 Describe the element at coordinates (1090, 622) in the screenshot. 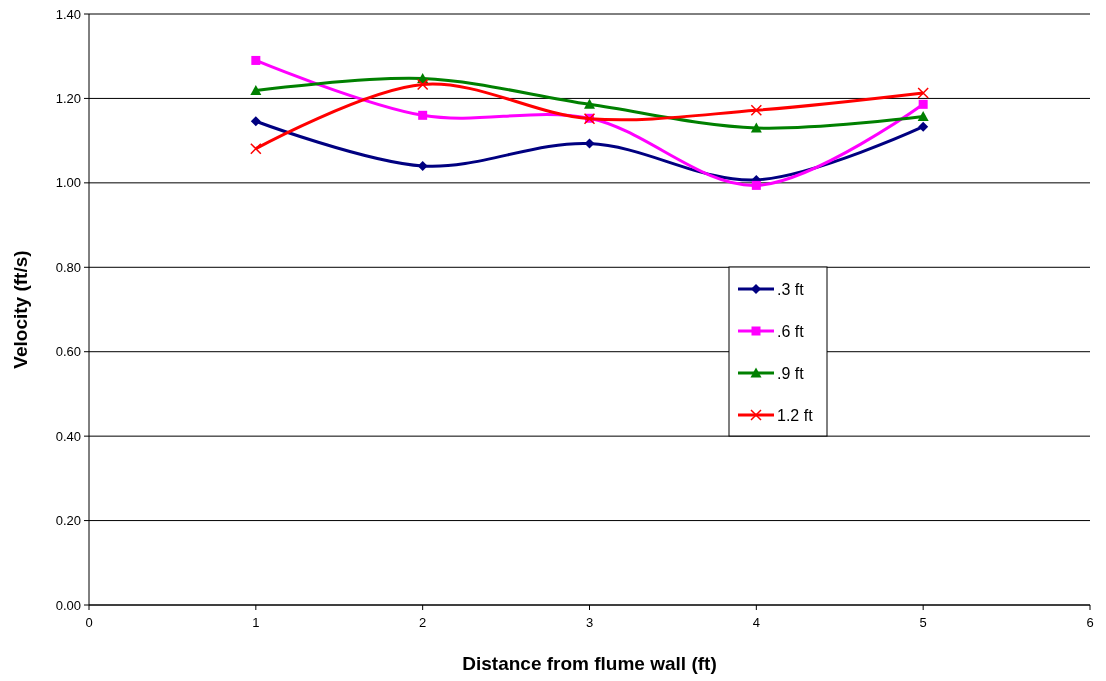

I see `x-tick-label: 6` at that location.